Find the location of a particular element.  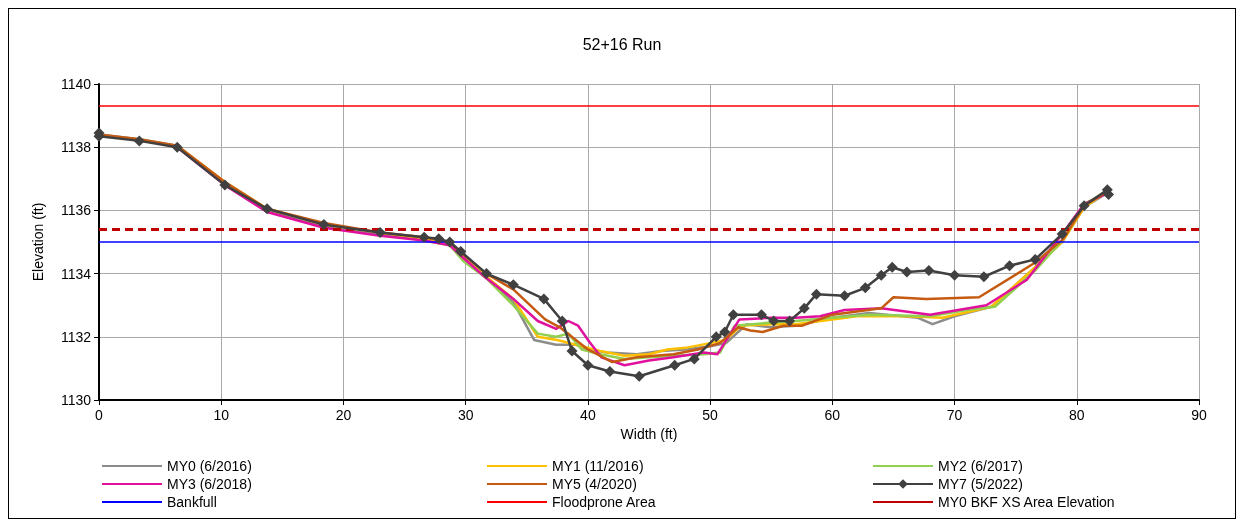

x-tick-label: 90 is located at coordinates (1199, 415).